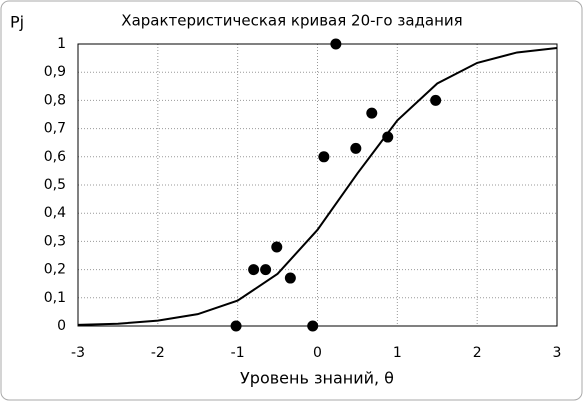 This screenshot has width=583, height=401. Describe the element at coordinates (291, 21) in the screenshot. I see `chart-title: Характеристическая кривая 20-го задания` at that location.